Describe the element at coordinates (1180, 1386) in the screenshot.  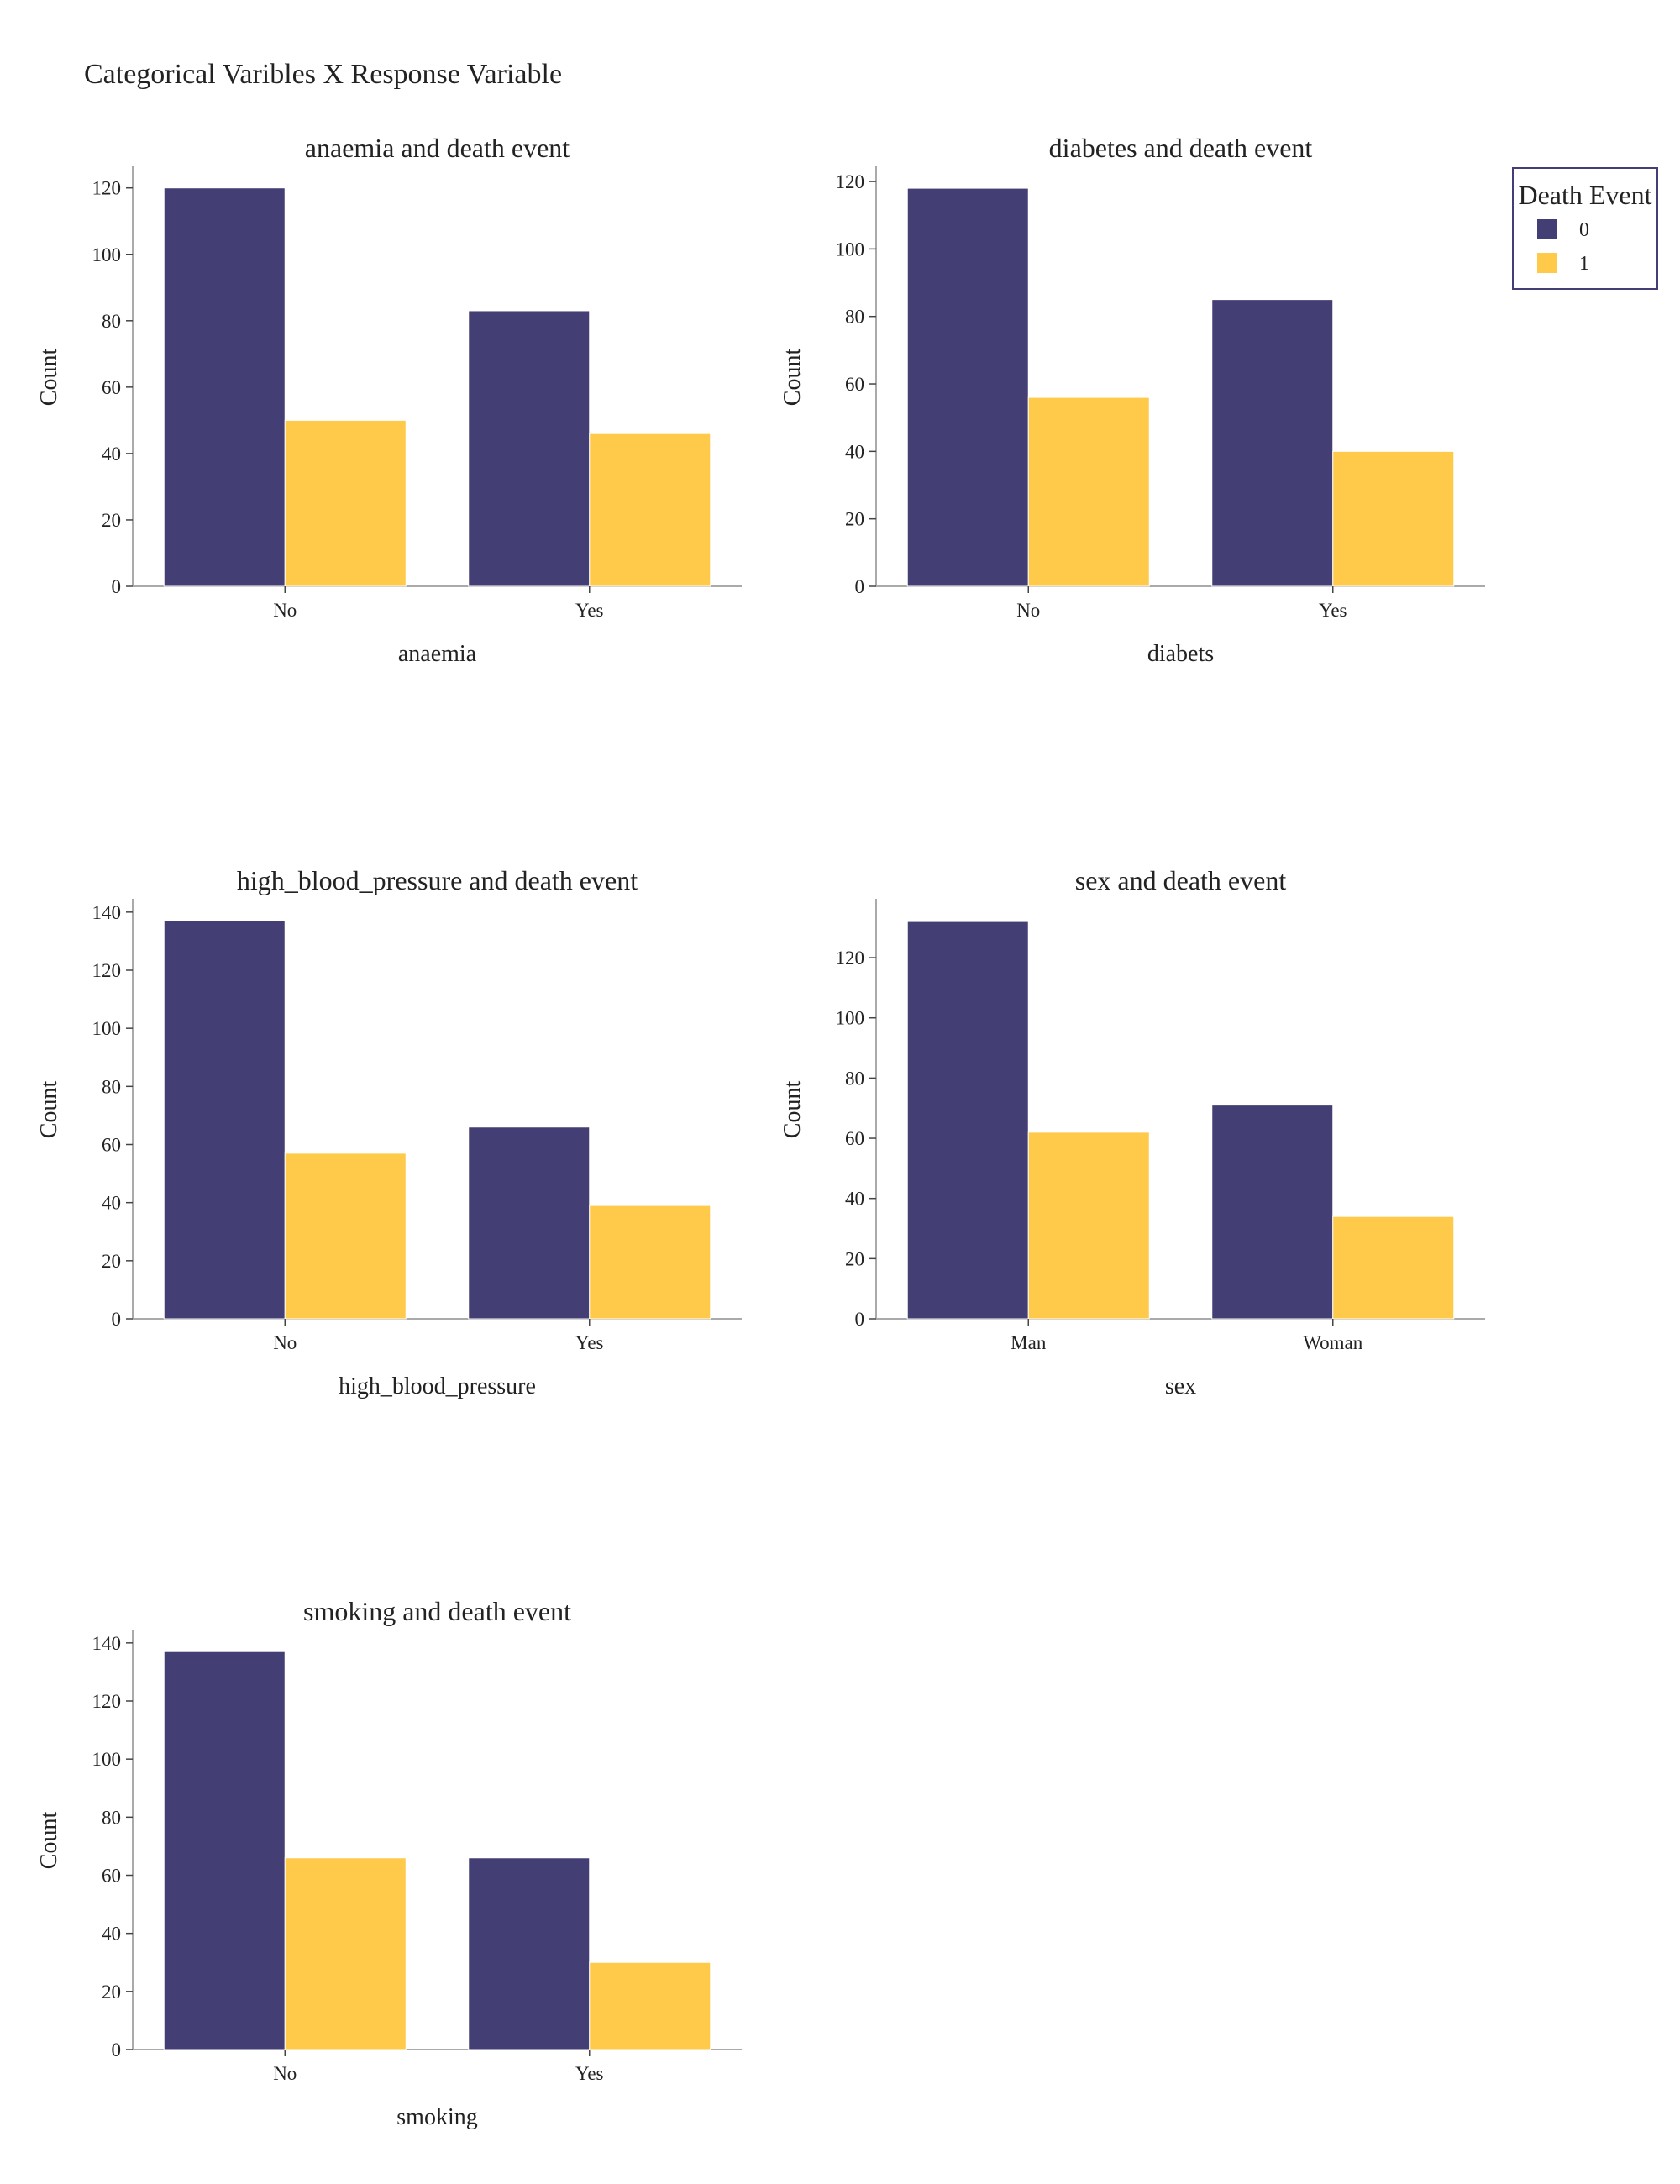
I see `x-axis-label: sex` at that location.